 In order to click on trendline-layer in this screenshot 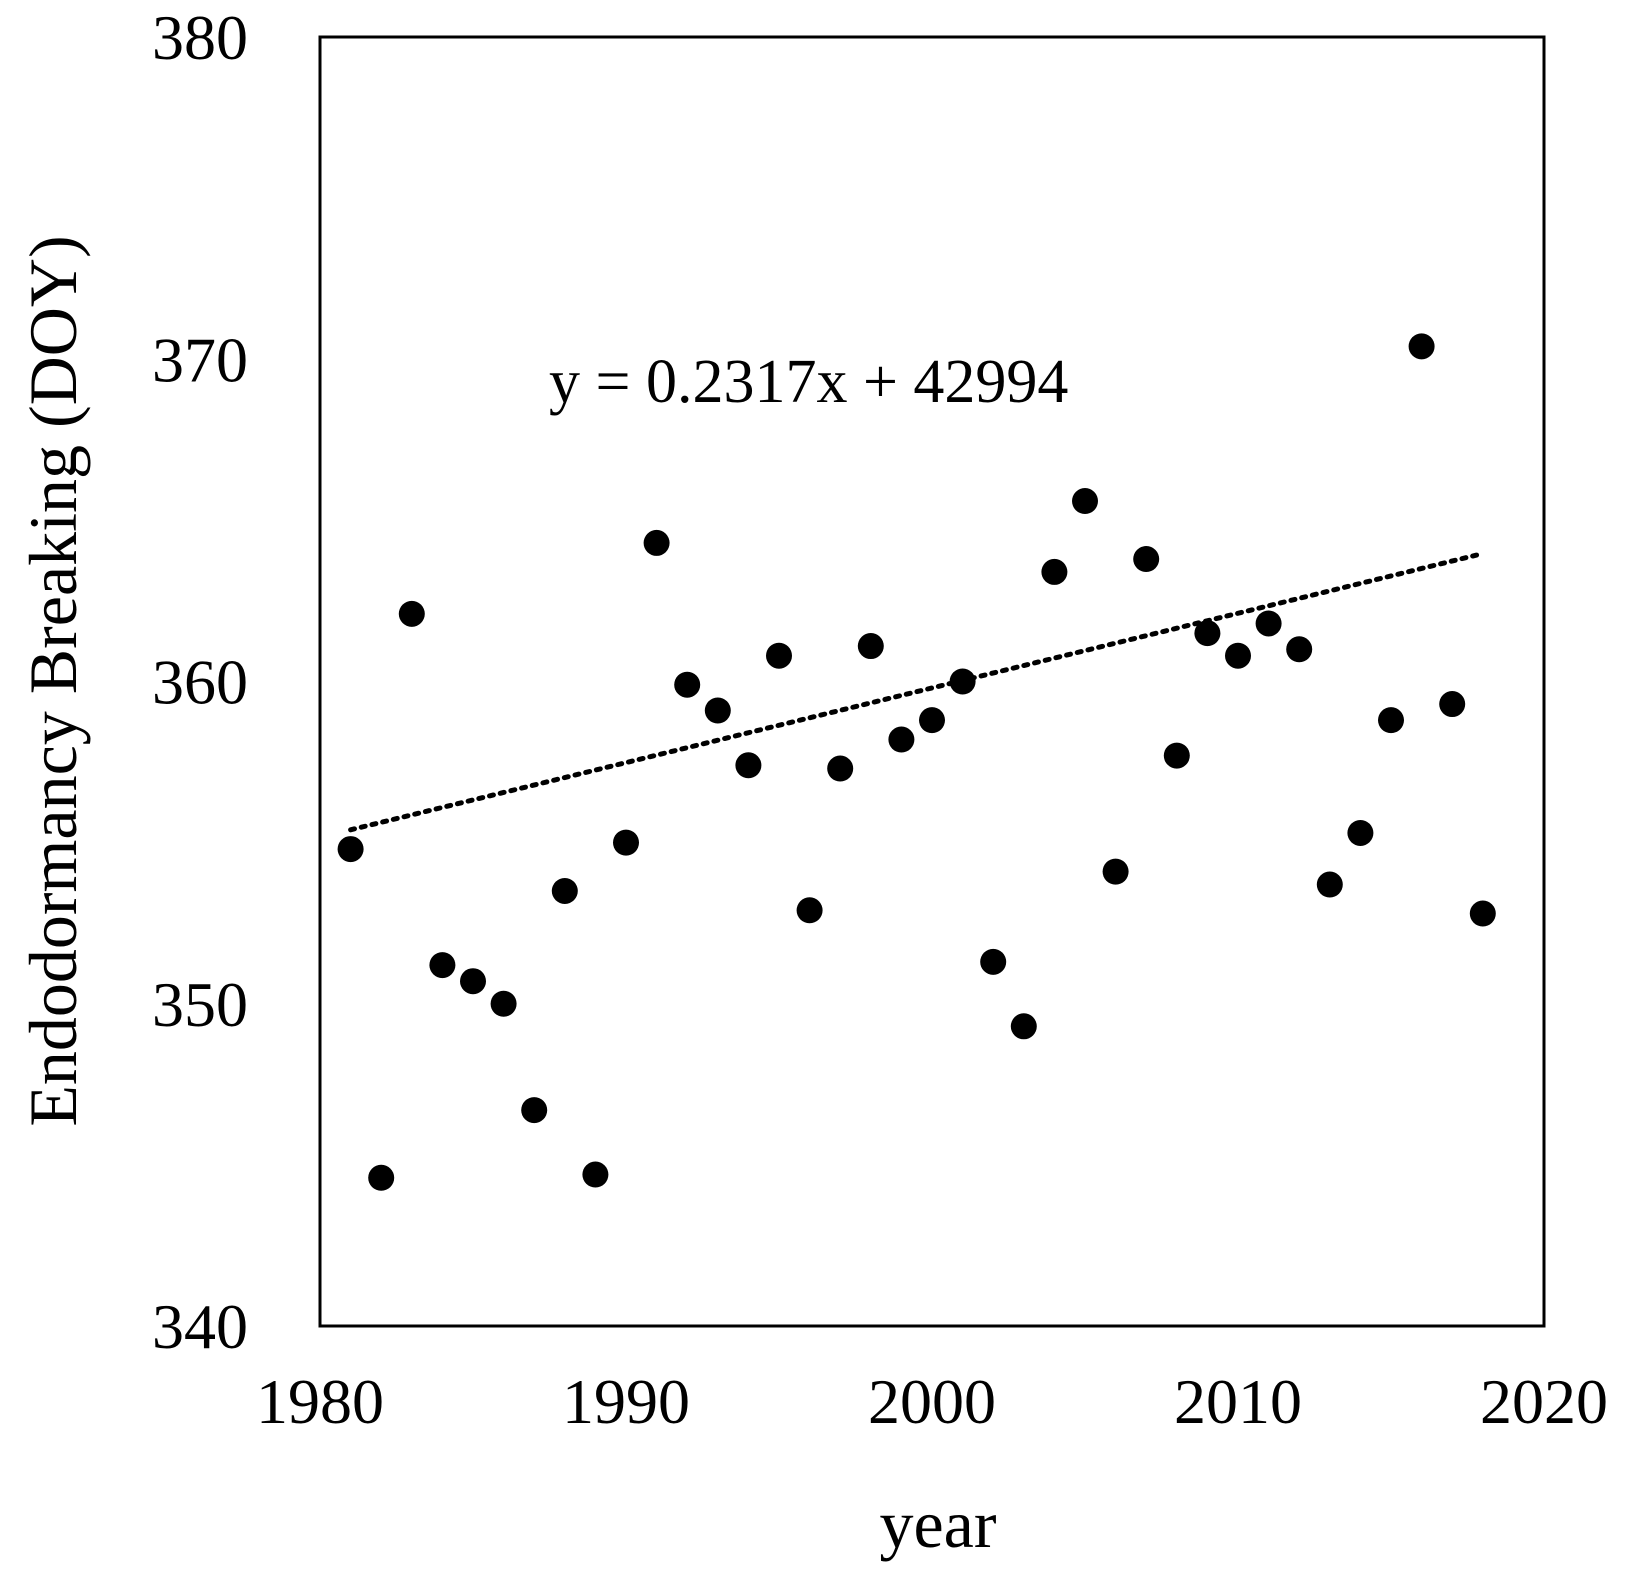, I will do `click(917, 692)`.